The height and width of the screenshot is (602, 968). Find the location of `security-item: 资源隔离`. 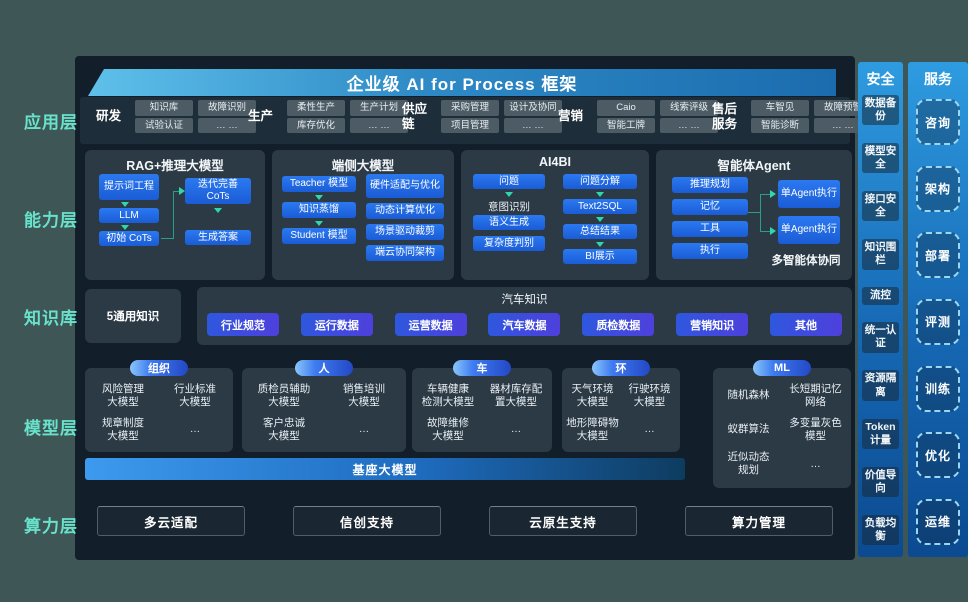

security-item: 资源隔离 is located at coordinates (880, 385).